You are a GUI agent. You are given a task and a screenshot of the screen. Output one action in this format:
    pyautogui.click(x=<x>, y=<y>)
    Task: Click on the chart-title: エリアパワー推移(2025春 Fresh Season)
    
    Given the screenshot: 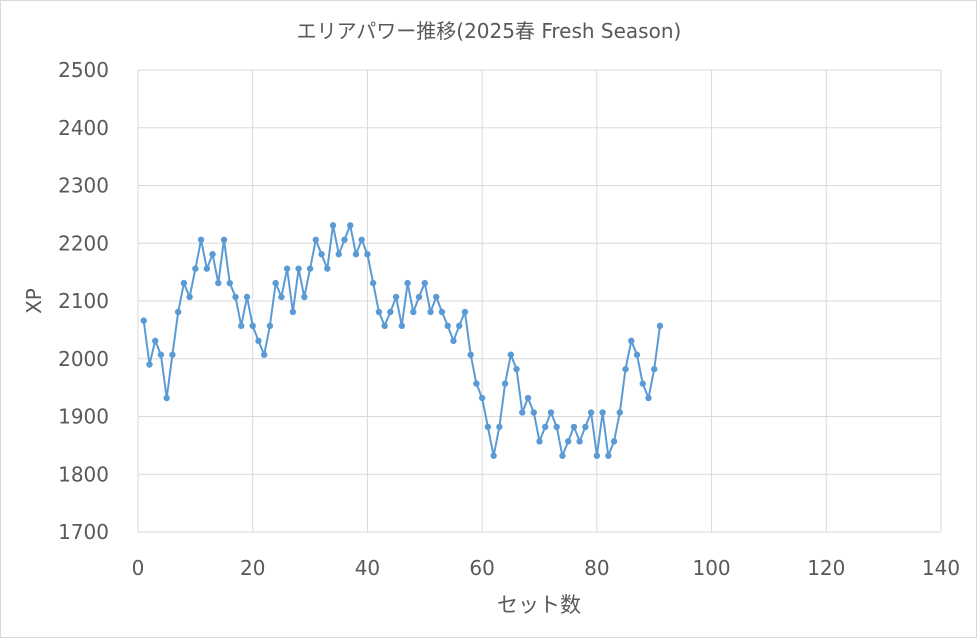 What is the action you would take?
    pyautogui.click(x=489, y=31)
    